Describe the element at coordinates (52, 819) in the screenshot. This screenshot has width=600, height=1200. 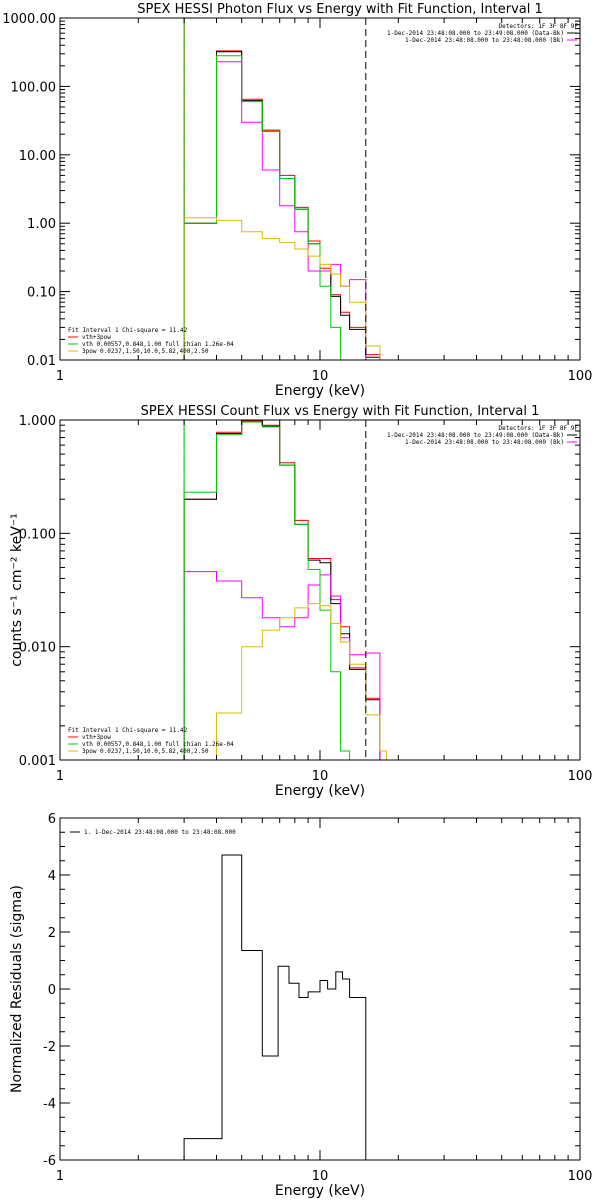
I see `y-tick-label: 6` at that location.